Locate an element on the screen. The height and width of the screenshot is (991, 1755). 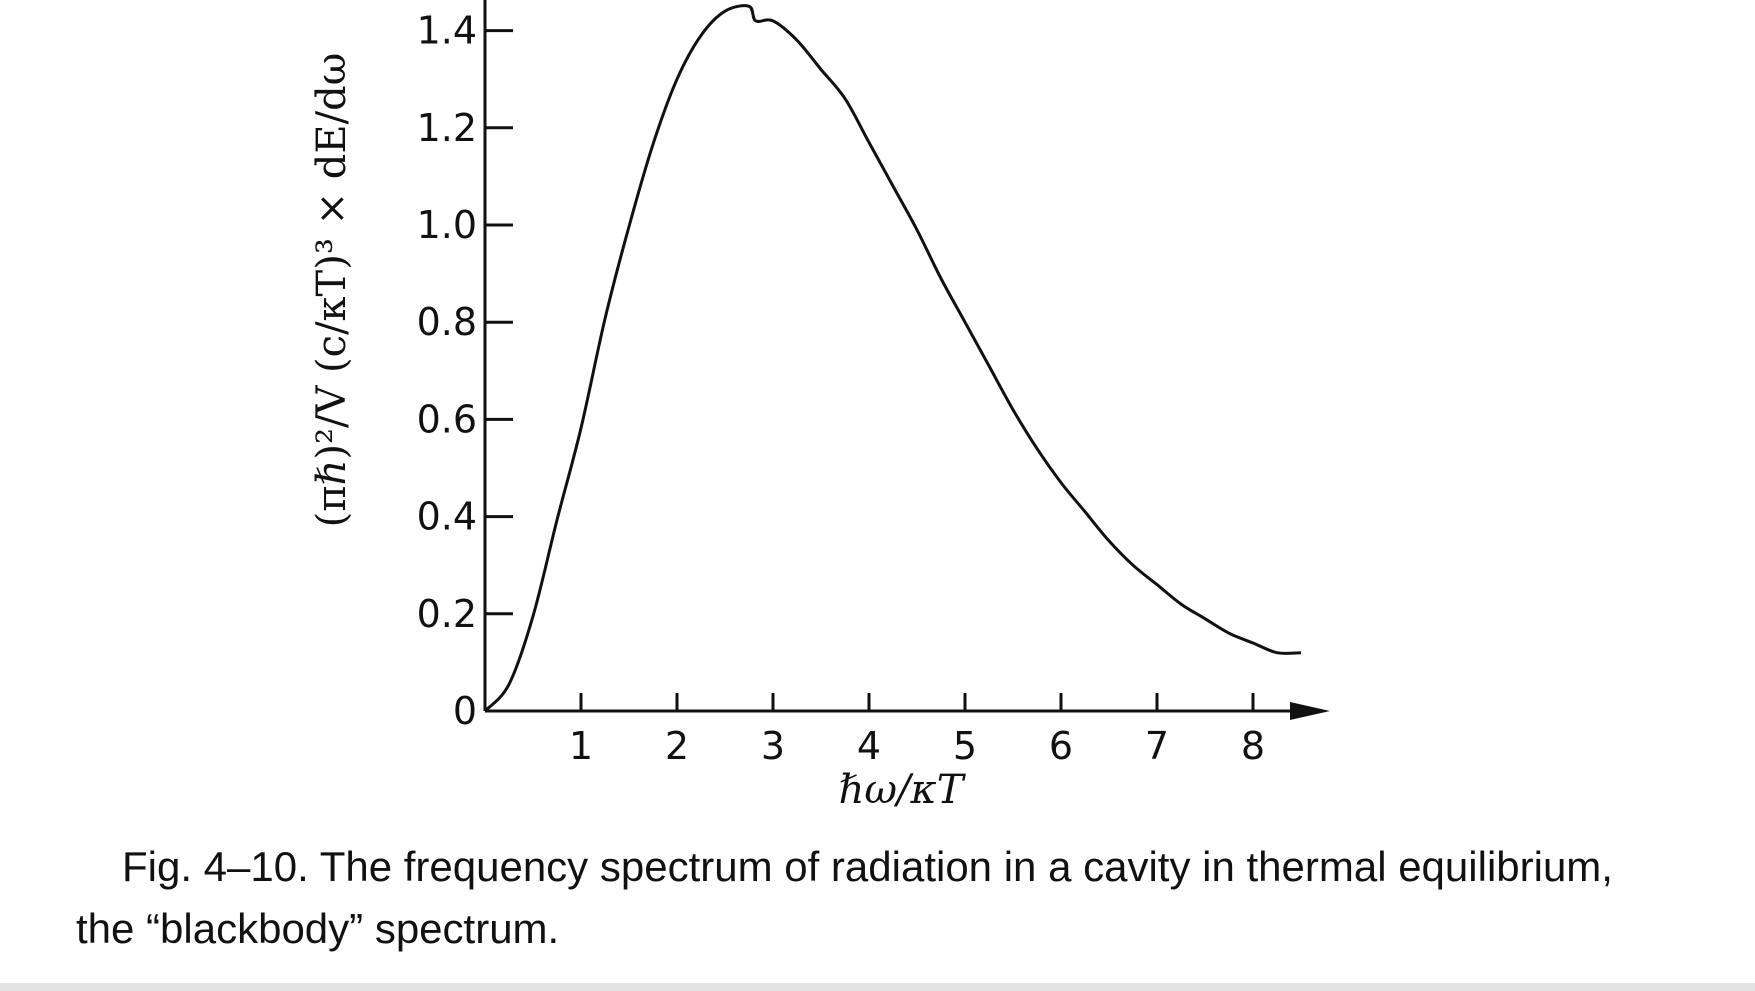
y-tick-label: 0.2 is located at coordinates (447, 614).